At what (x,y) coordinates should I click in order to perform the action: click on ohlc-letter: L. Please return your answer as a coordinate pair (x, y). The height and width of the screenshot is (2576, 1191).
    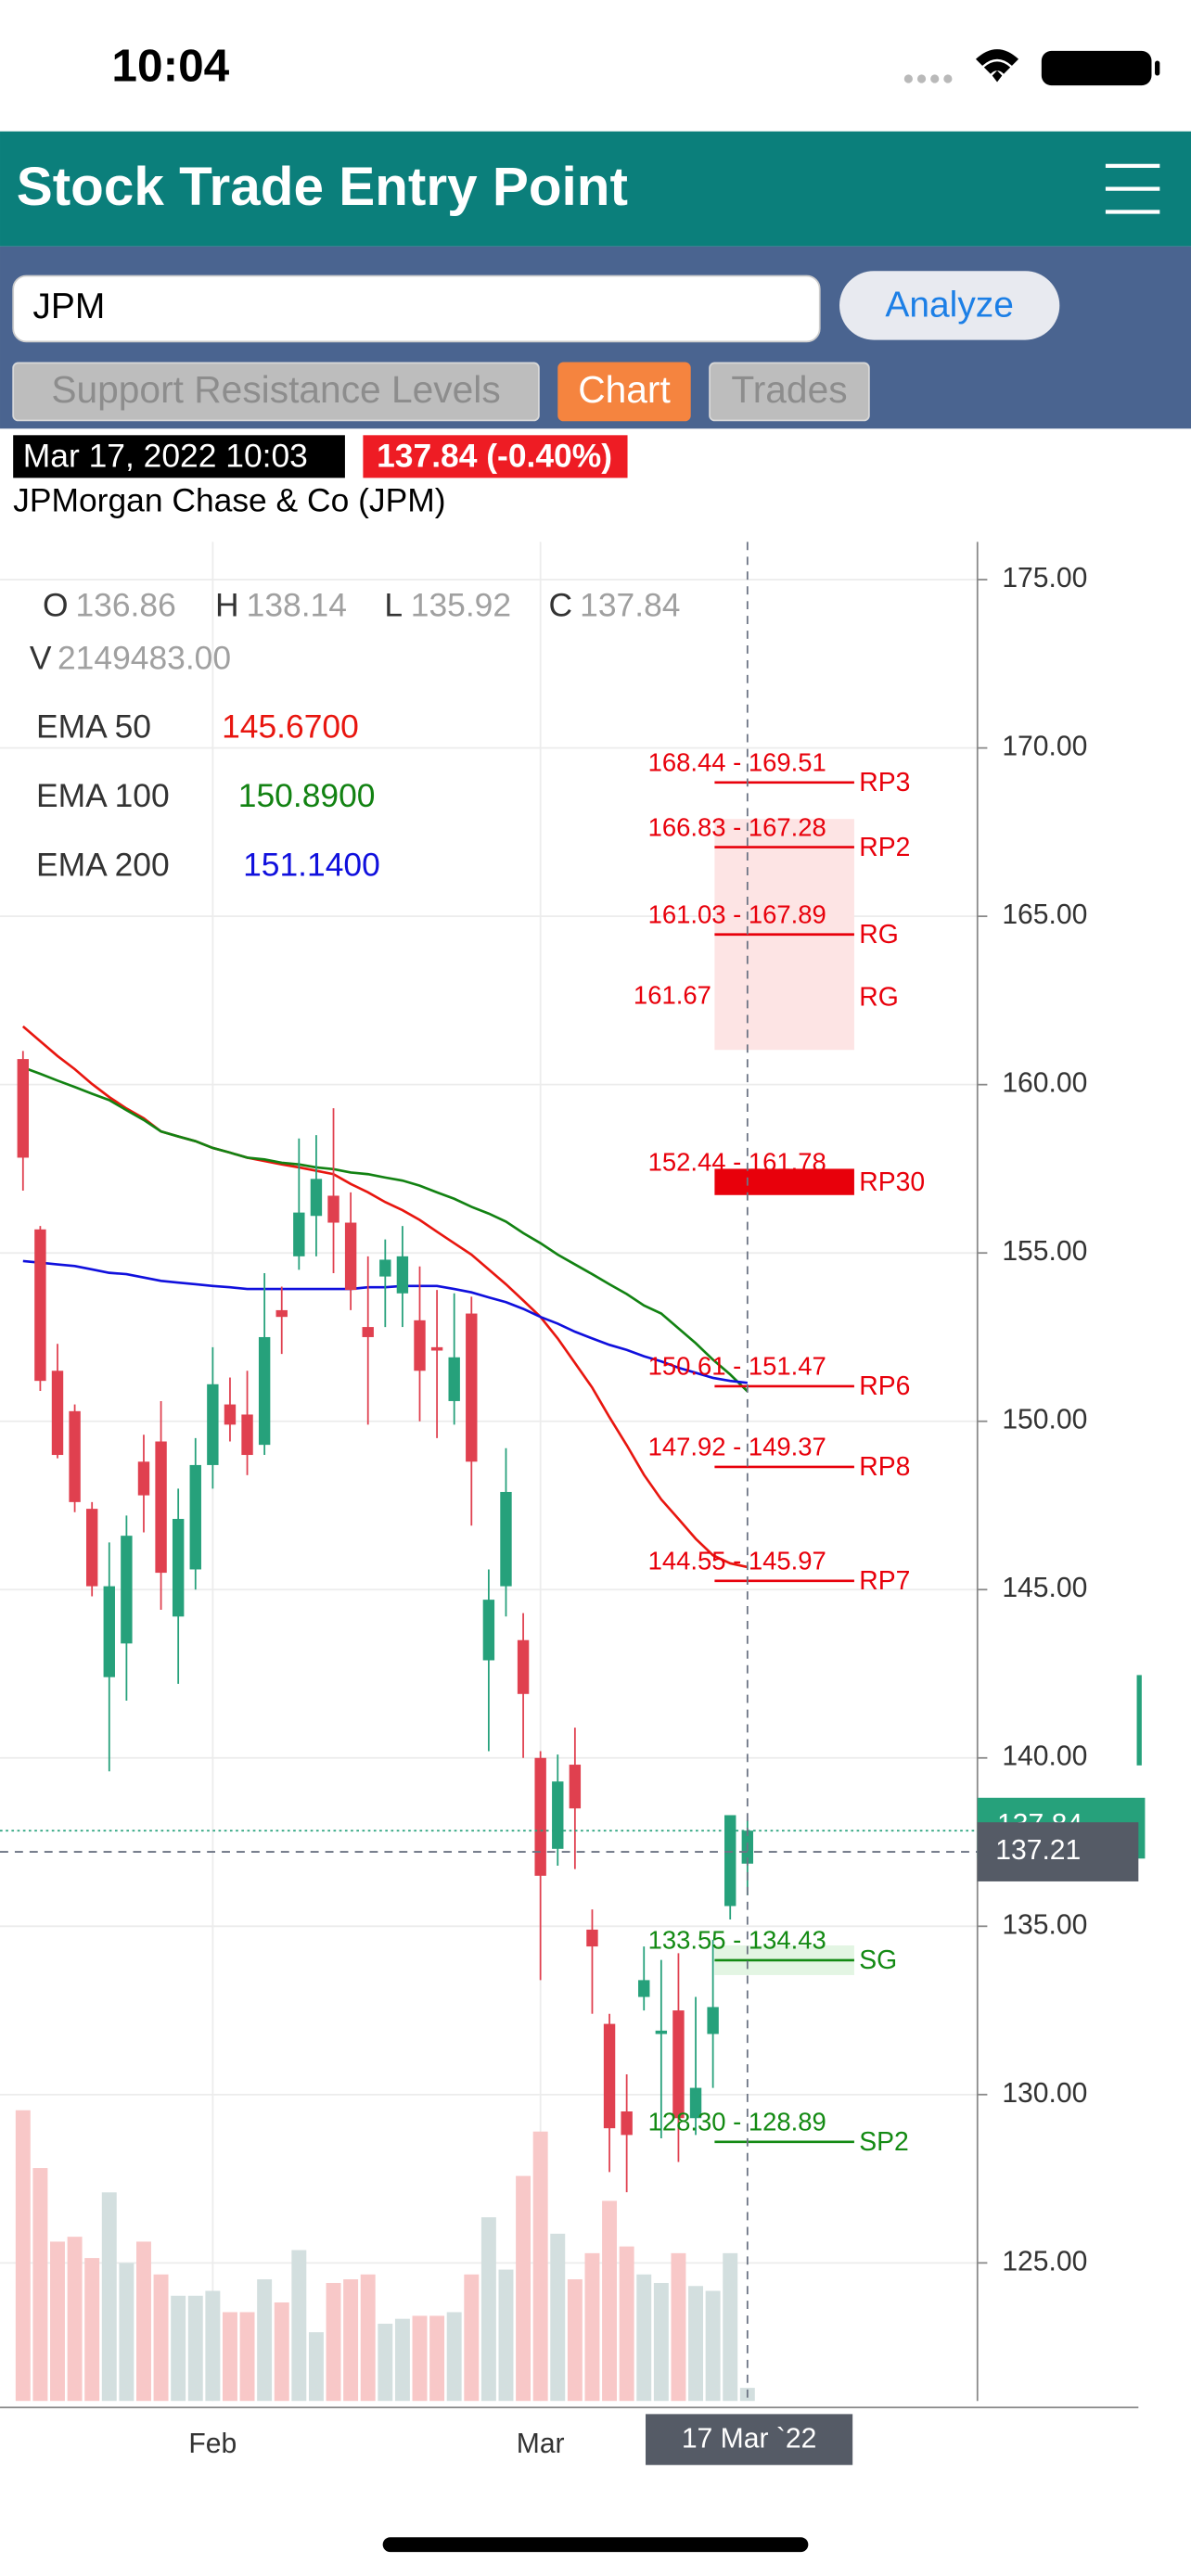
    Looking at the image, I should click on (393, 605).